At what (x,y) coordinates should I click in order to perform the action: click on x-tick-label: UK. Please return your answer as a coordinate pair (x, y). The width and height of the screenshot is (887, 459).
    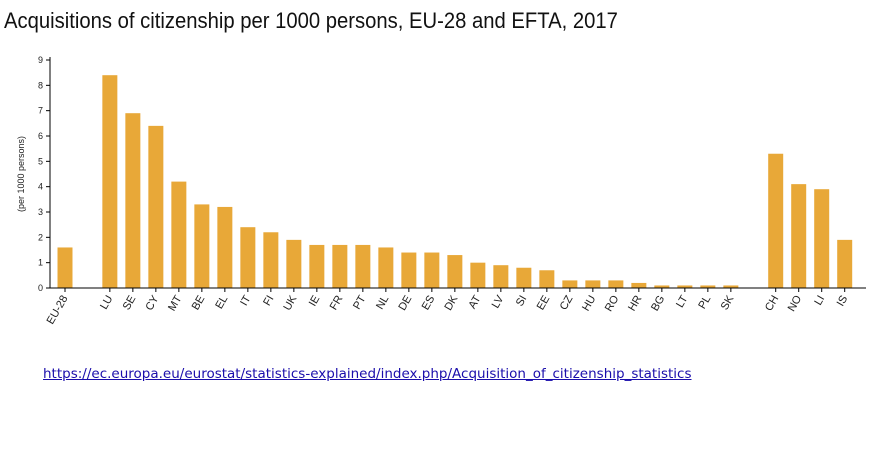
    Looking at the image, I should click on (290, 303).